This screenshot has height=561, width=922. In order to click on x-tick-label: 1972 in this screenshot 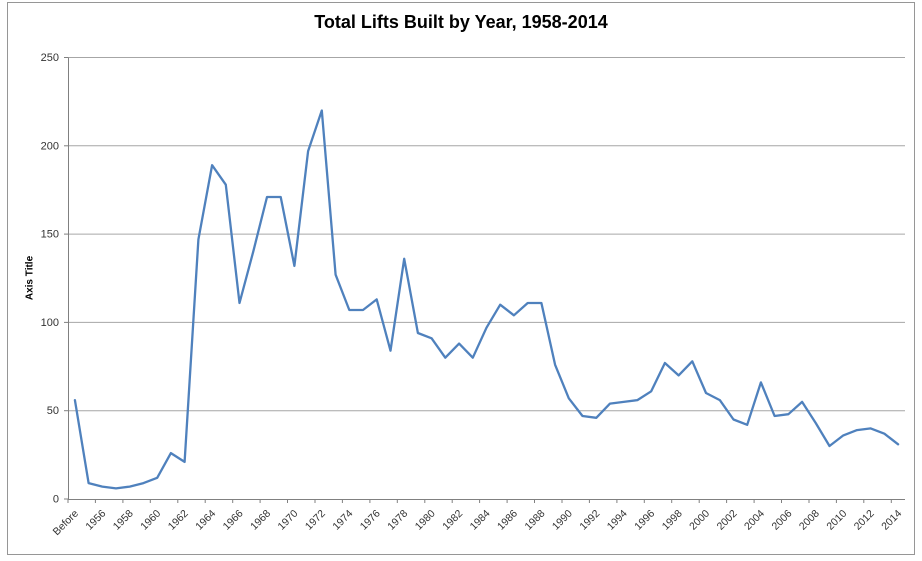, I will do `click(315, 520)`.